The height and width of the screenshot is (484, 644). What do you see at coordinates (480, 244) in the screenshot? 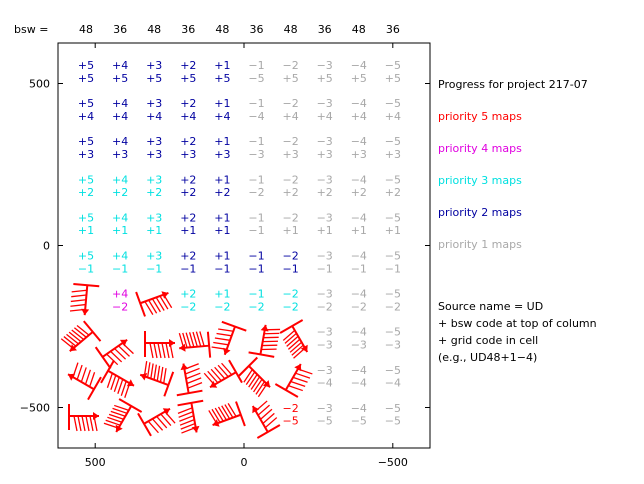
I see `legend-priority-1: priority 1 maps` at bounding box center [480, 244].